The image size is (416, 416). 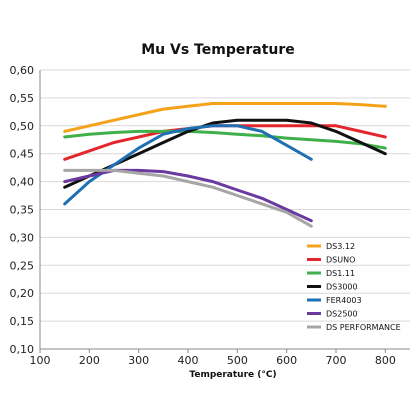 What do you see at coordinates (22, 126) in the screenshot?
I see `y-tick-label: 0,50` at bounding box center [22, 126].